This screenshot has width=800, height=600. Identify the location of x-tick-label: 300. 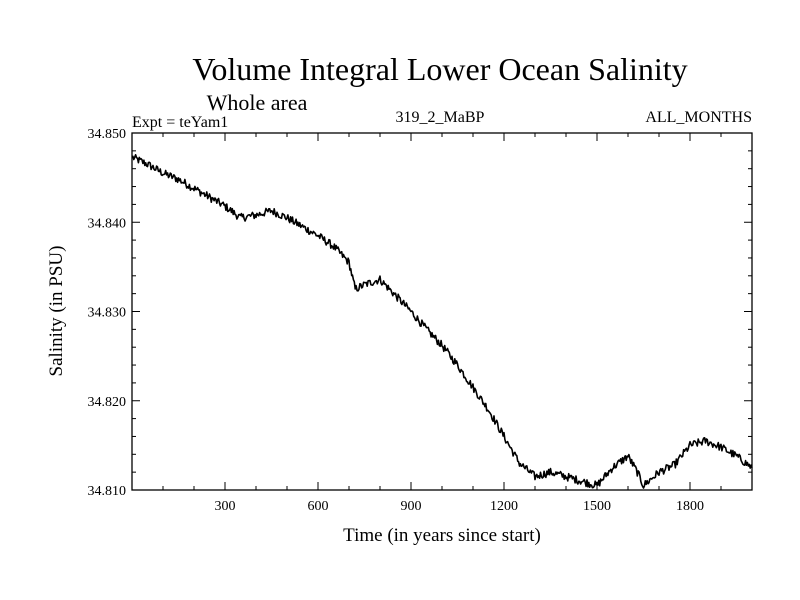
(225, 506).